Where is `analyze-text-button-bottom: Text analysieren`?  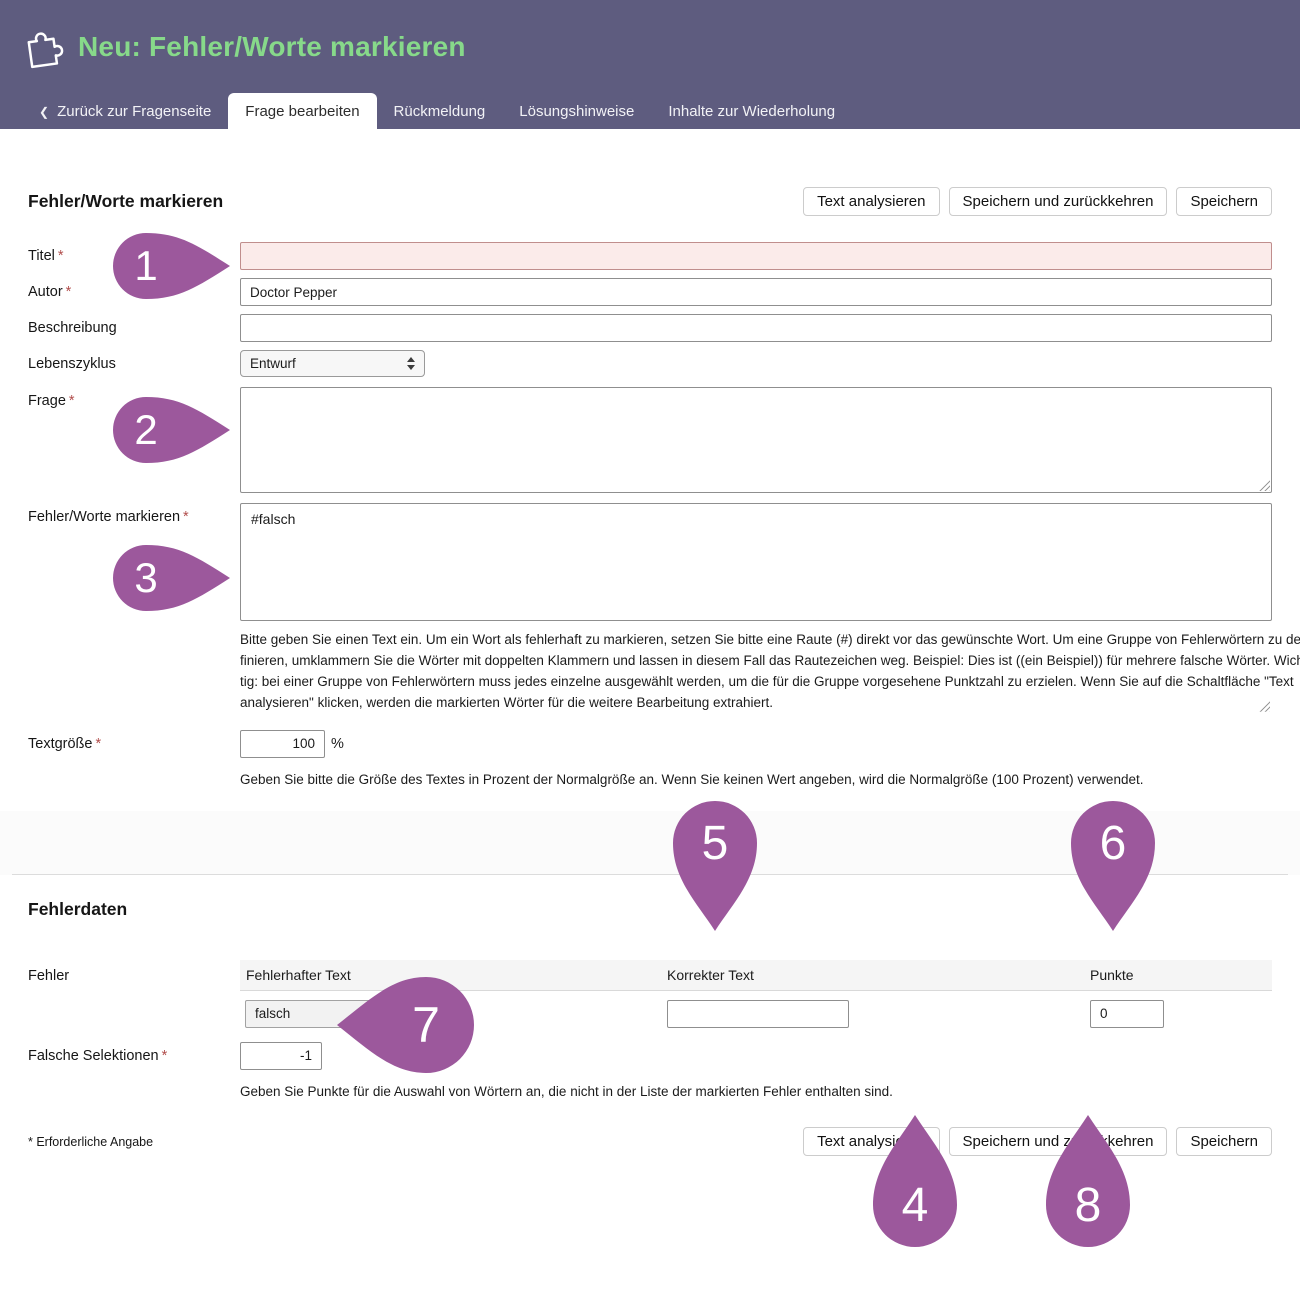
analyze-text-button-bottom: Text analysieren is located at coordinates (871, 1141).